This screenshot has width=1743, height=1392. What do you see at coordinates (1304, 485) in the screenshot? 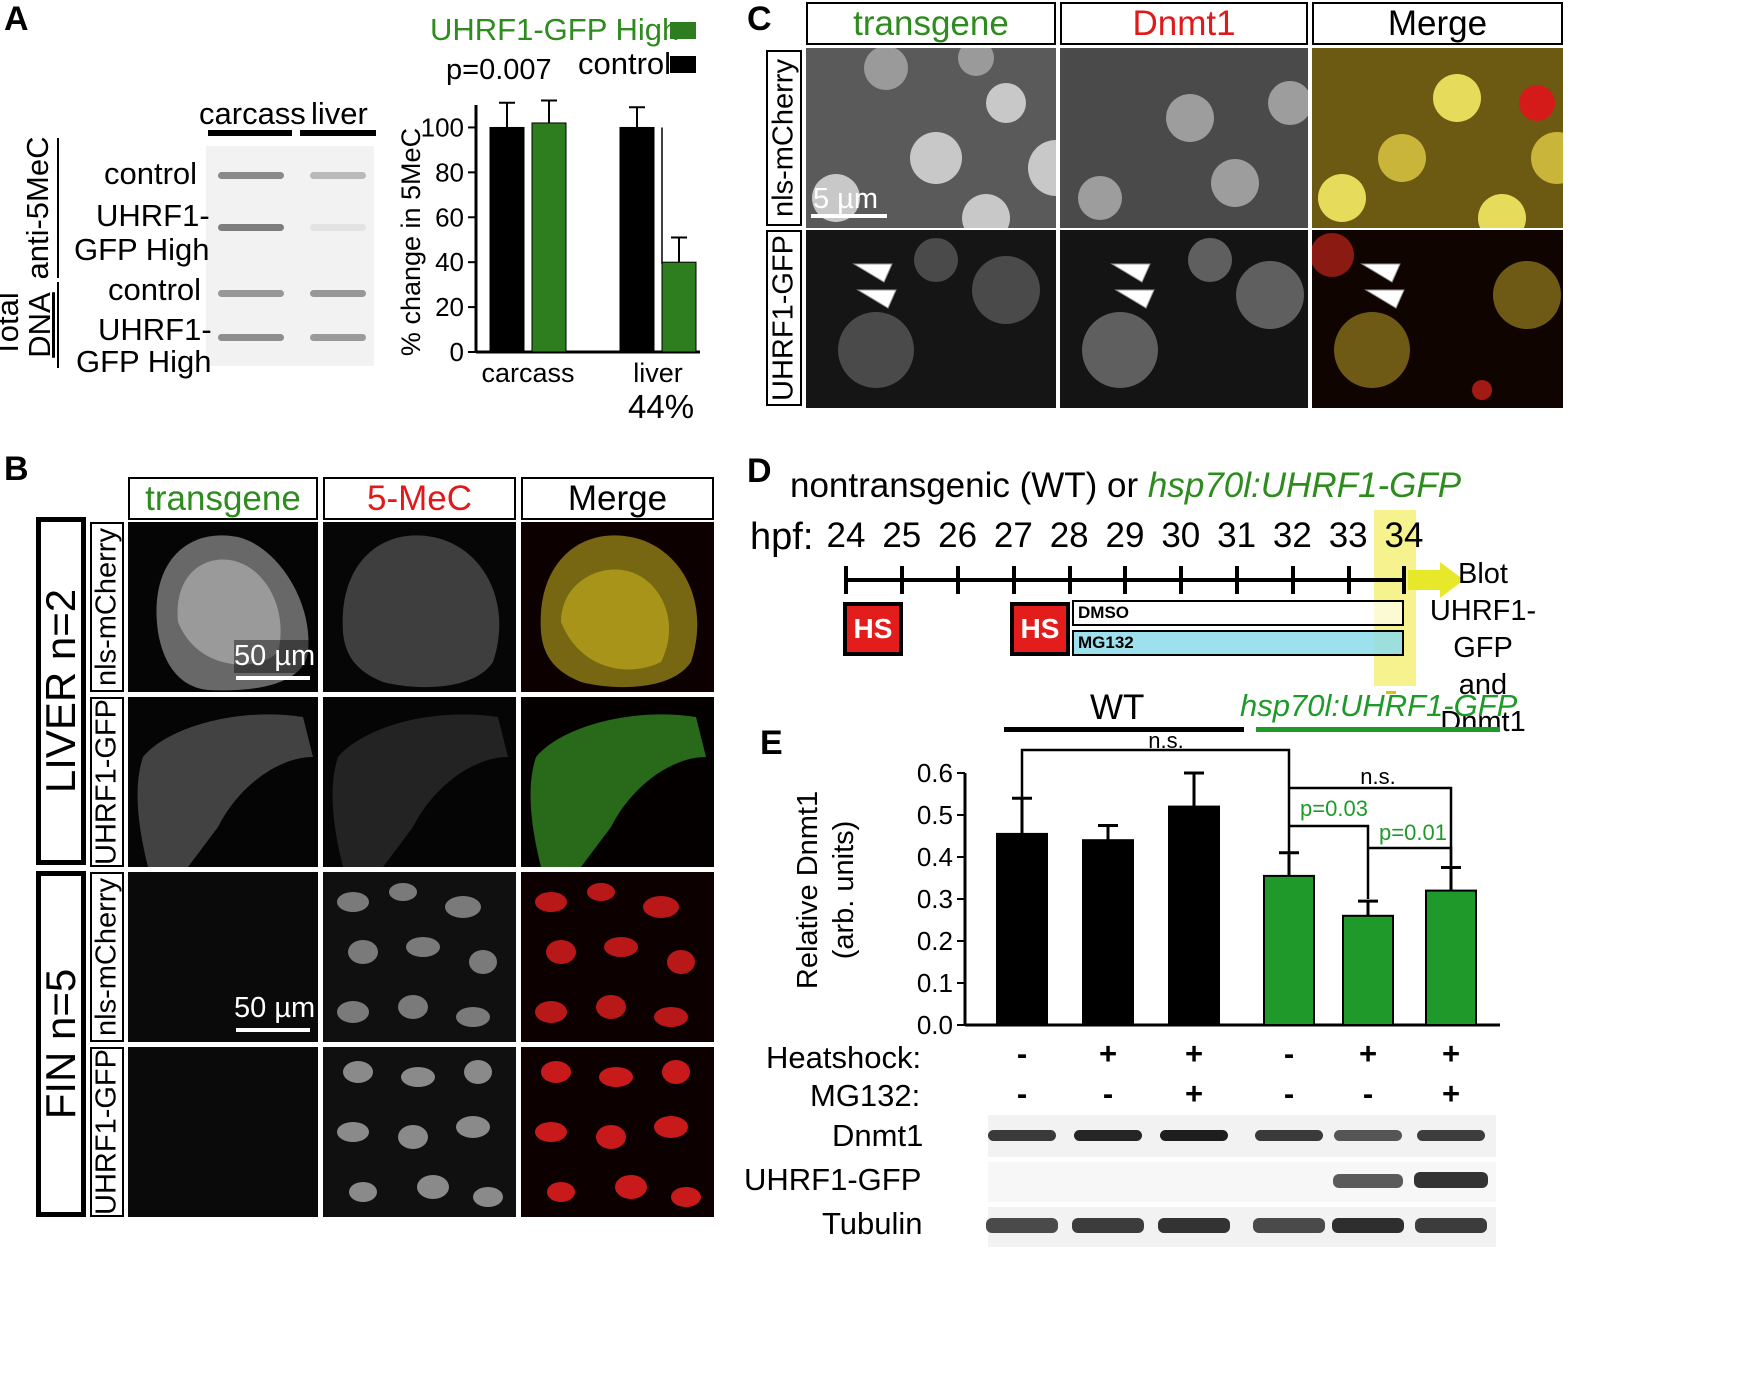
I see `title-italic: hsp70l:UHRF1-GFP` at bounding box center [1304, 485].